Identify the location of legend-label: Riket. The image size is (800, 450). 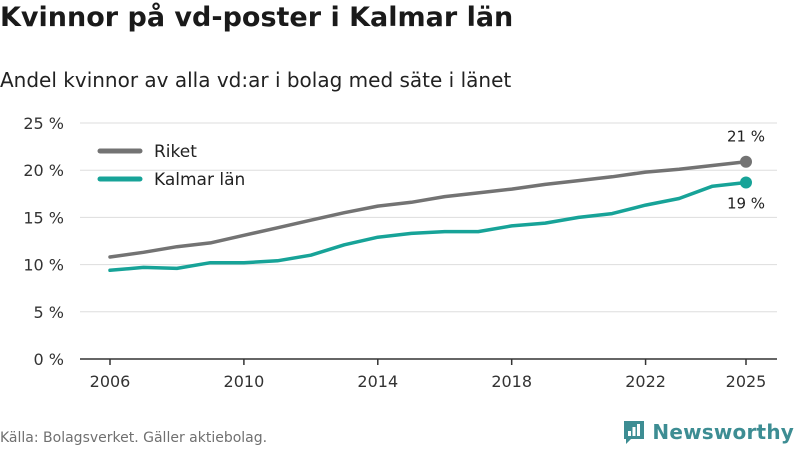
(175, 152).